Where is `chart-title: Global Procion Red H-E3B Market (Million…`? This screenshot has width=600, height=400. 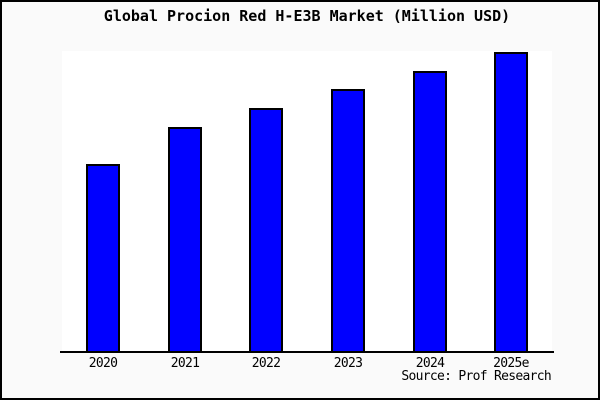 chart-title: Global Procion Red H-E3B Market (Million… is located at coordinates (307, 16).